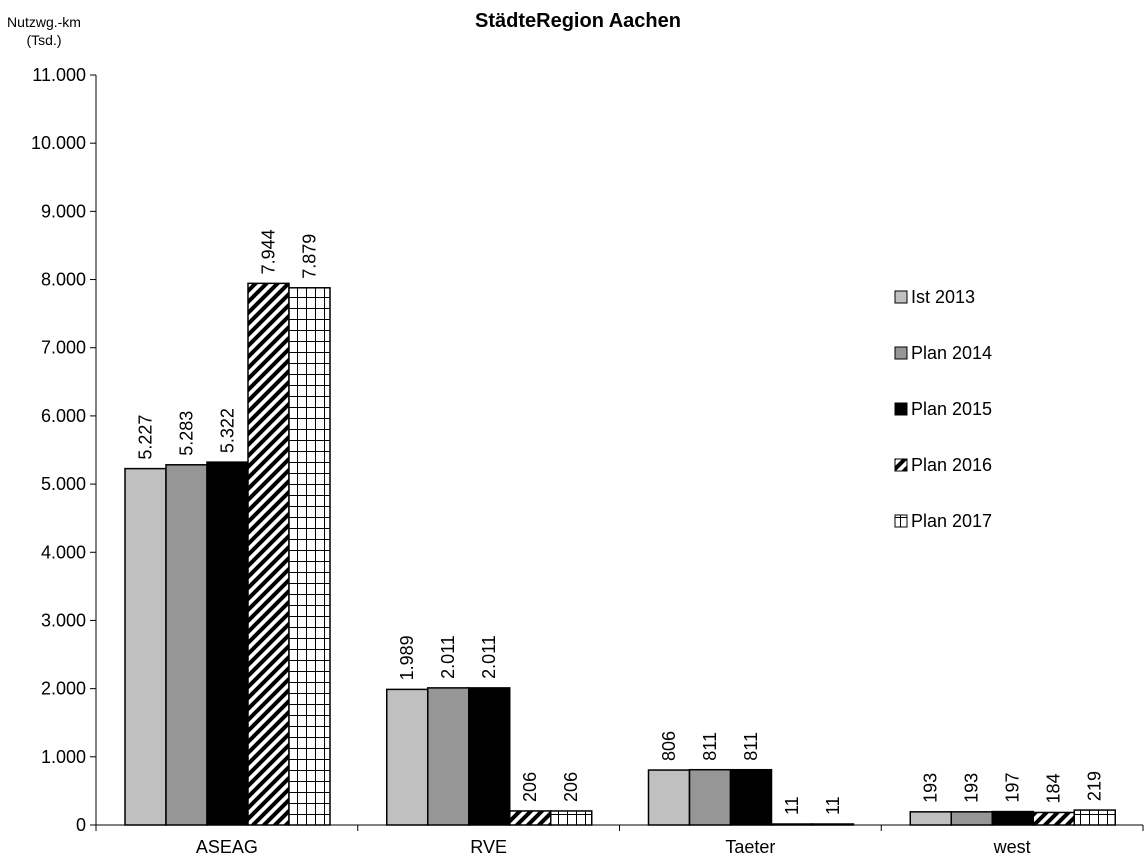  I want to click on y-tick-label: 9.000, so click(63, 211).